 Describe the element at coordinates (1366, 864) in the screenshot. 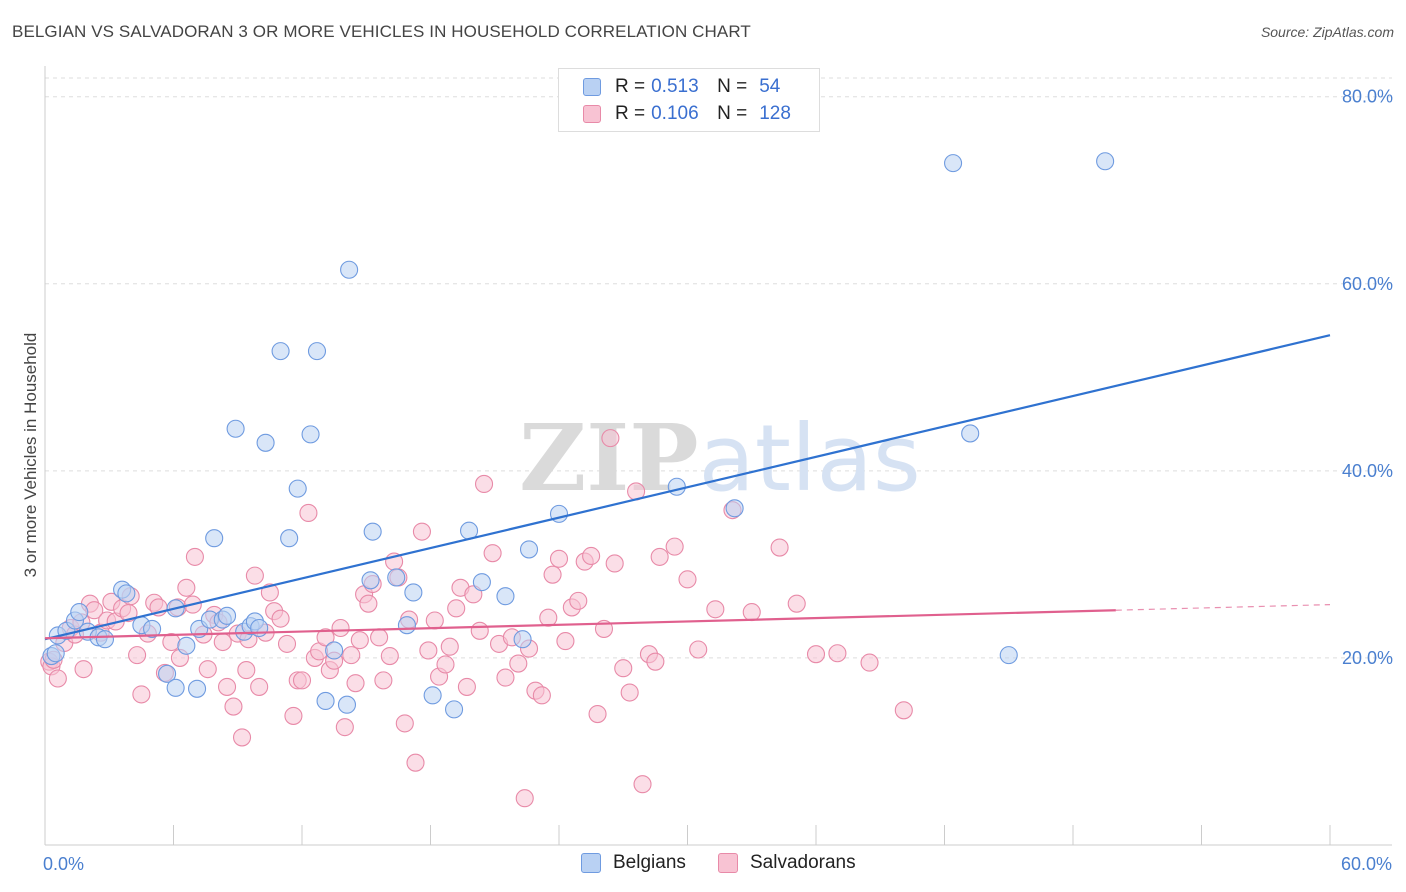

I see `x-tick-label: 60.0%` at that location.